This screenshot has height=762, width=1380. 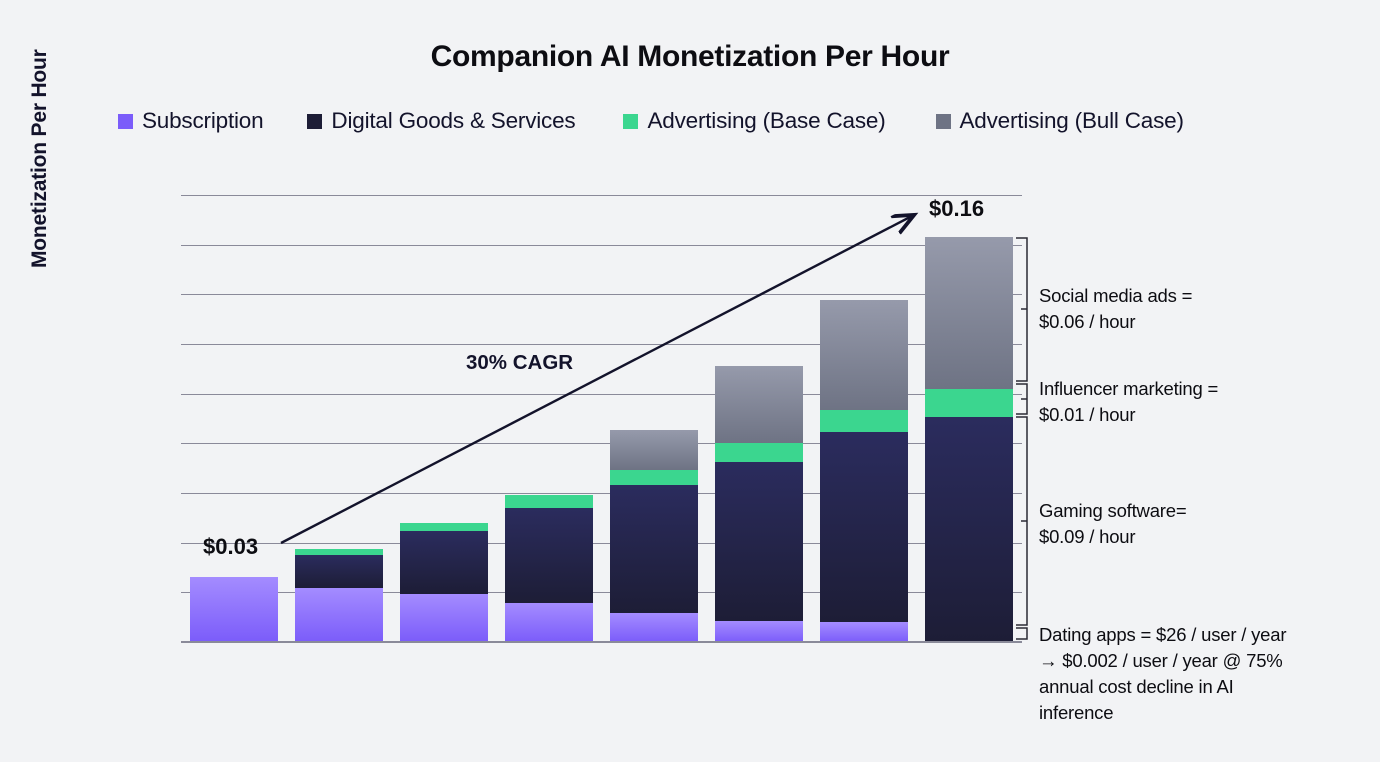 What do you see at coordinates (1071, 120) in the screenshot?
I see `legend-label-advertising-bull: Advertising (Bull Case)` at bounding box center [1071, 120].